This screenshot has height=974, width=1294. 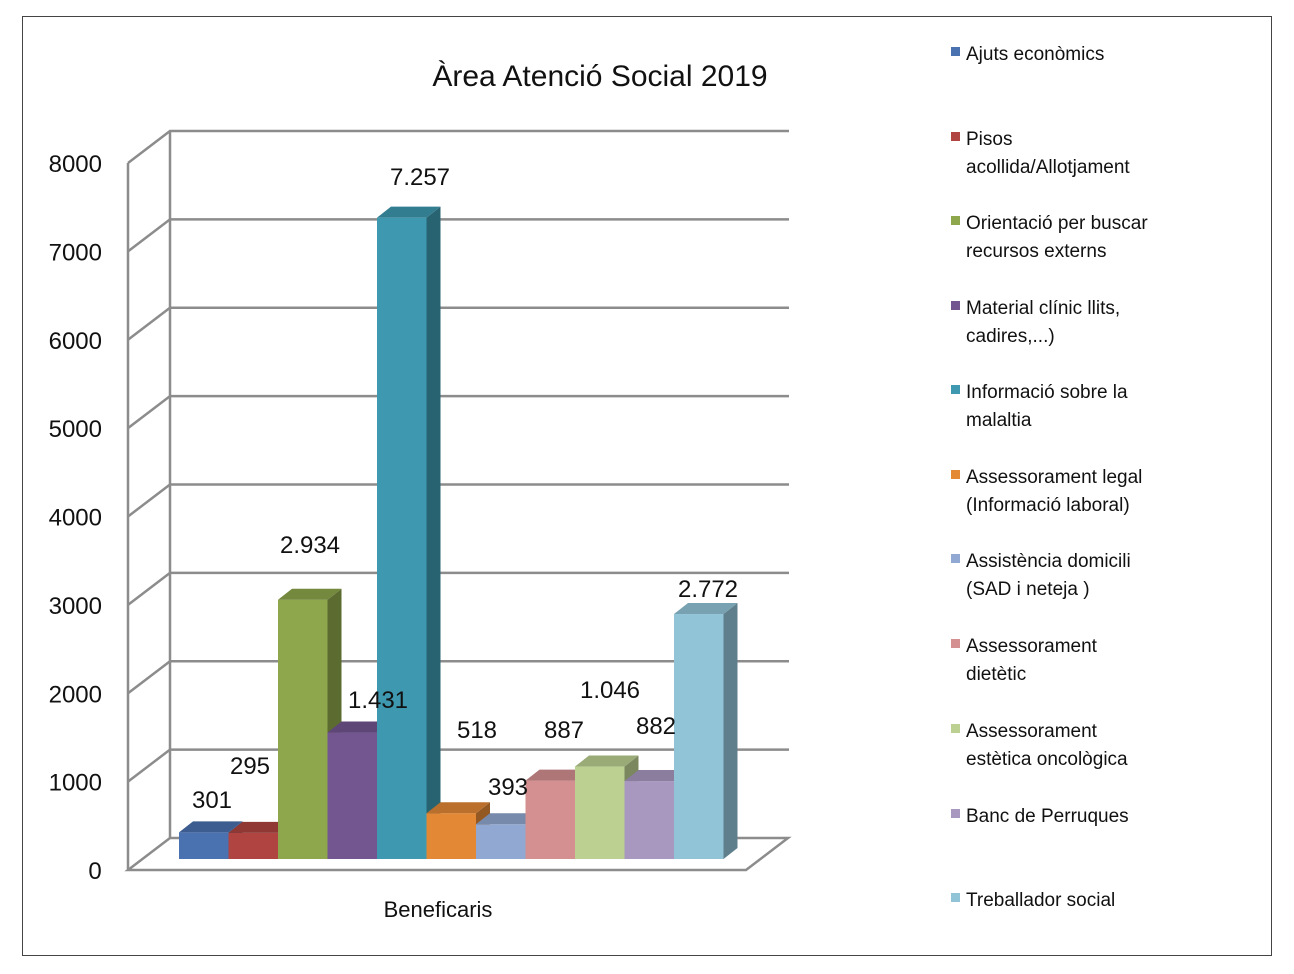 I want to click on legend-label: acollida/Allotjament, so click(x=1048, y=167).